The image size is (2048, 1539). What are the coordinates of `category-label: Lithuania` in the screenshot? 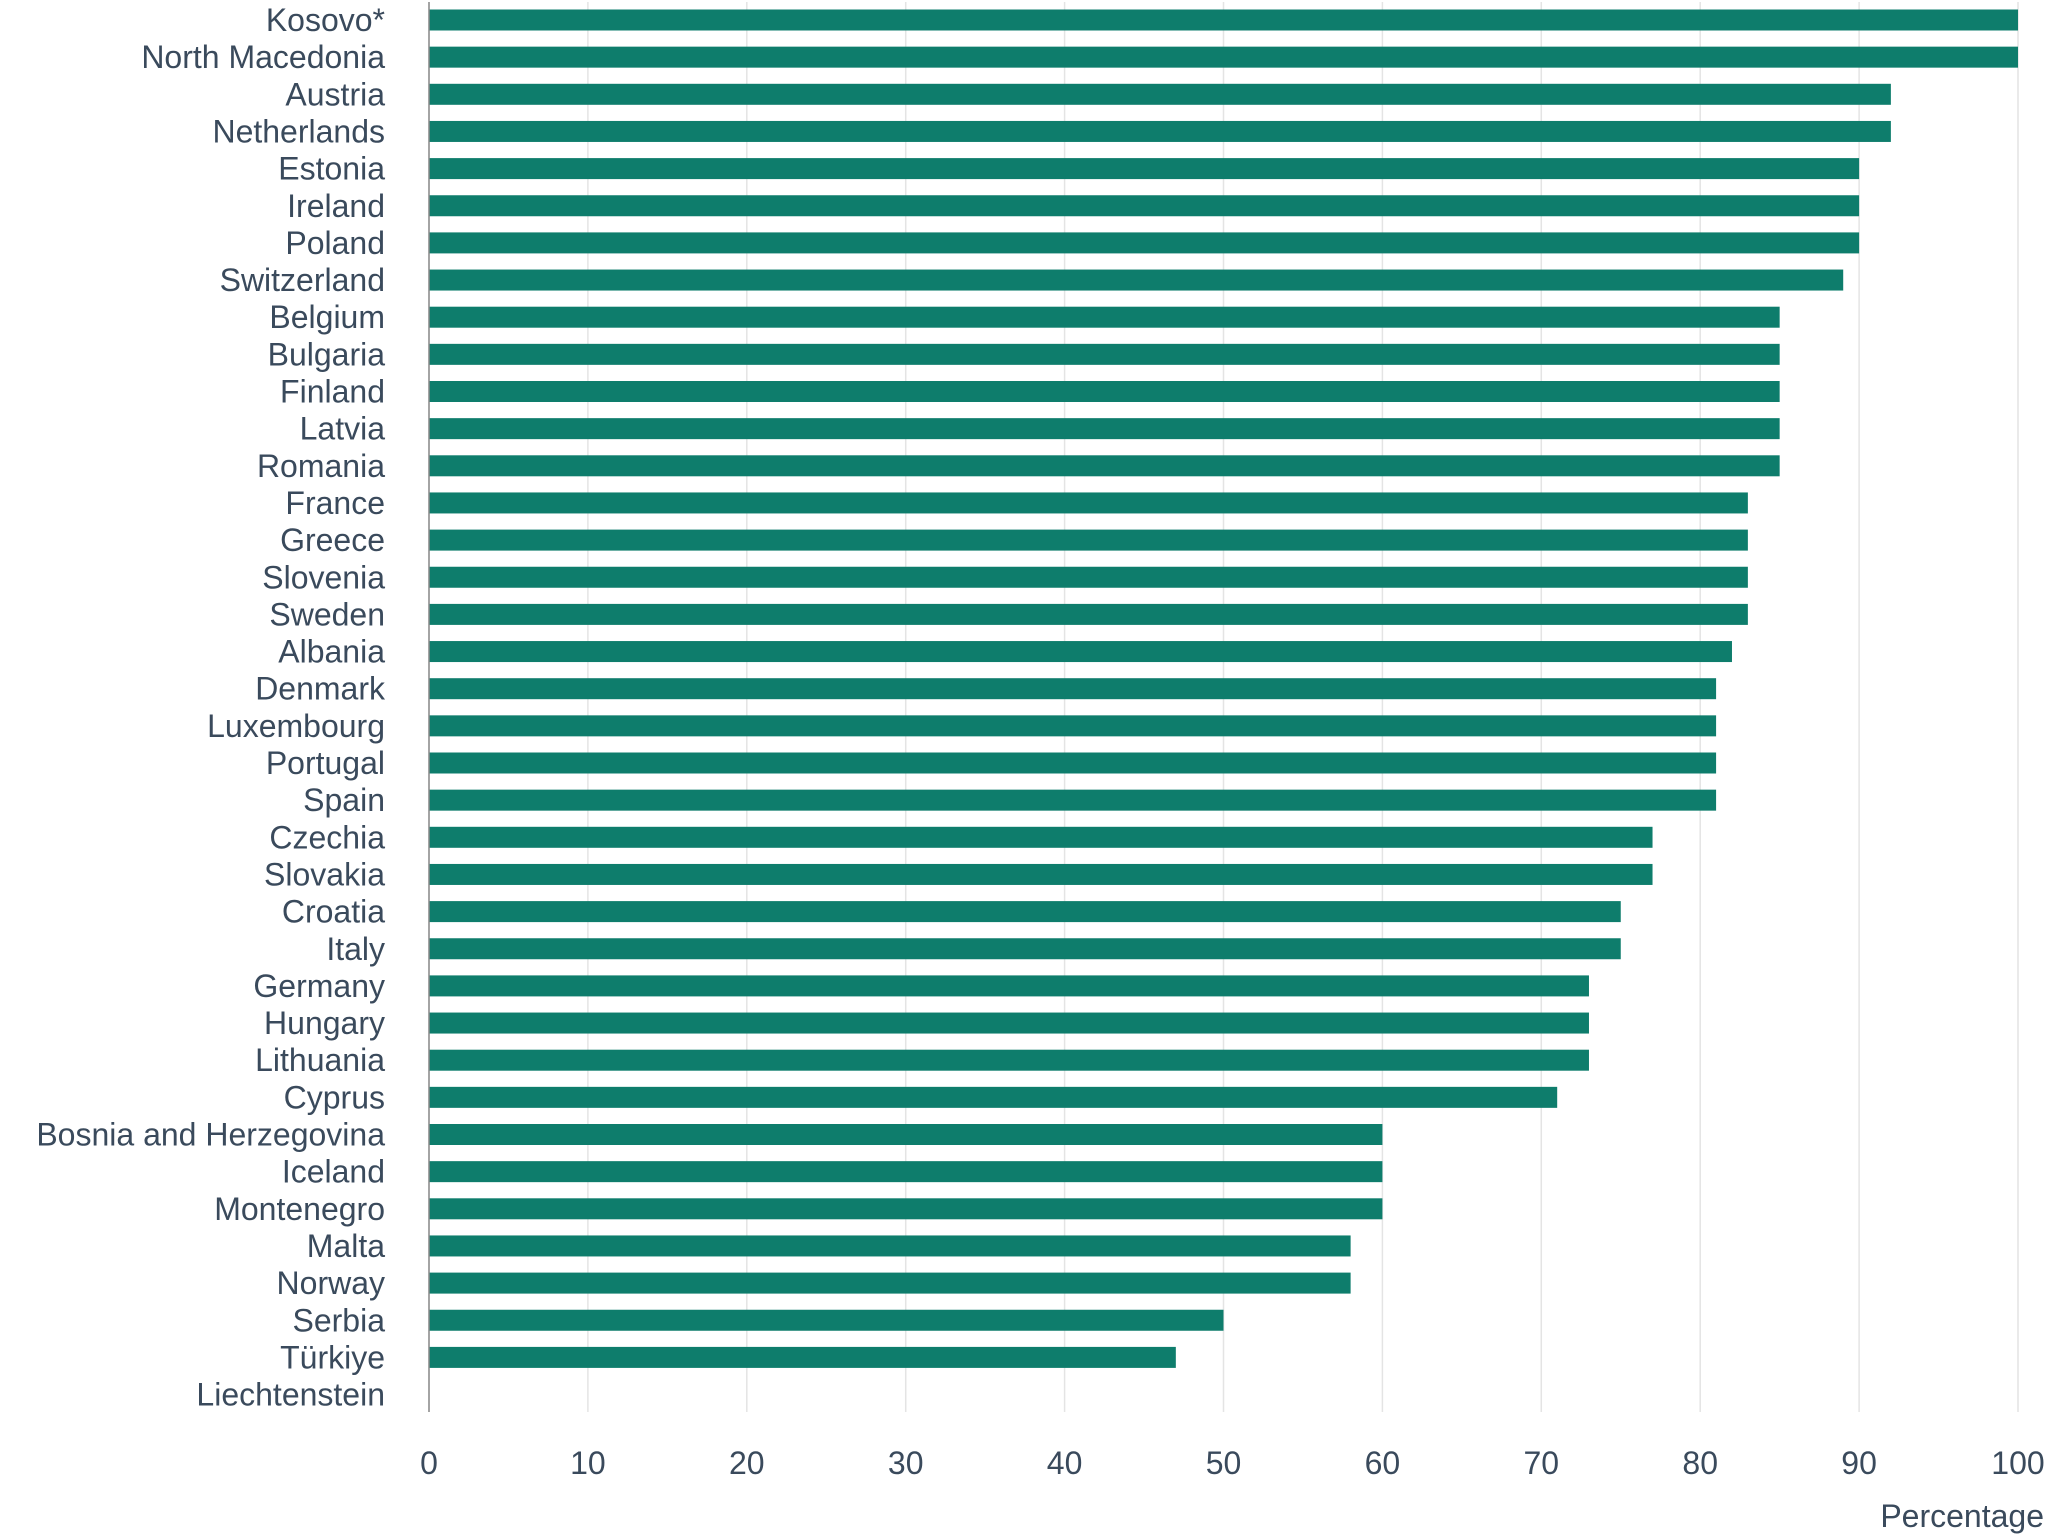 It's located at (320, 1060).